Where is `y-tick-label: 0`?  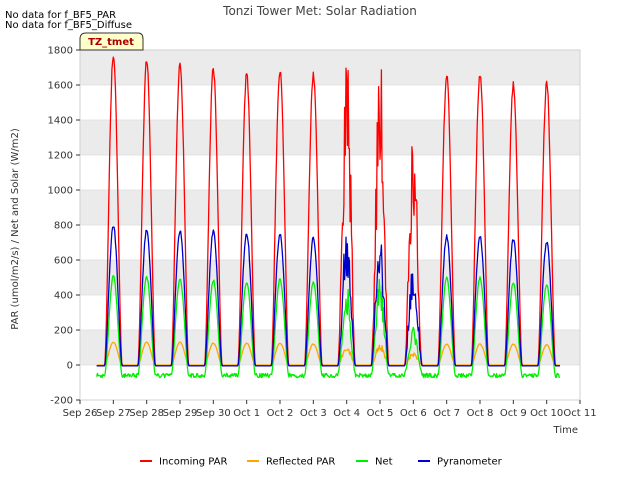
y-tick-label: 0 is located at coordinates (70, 366).